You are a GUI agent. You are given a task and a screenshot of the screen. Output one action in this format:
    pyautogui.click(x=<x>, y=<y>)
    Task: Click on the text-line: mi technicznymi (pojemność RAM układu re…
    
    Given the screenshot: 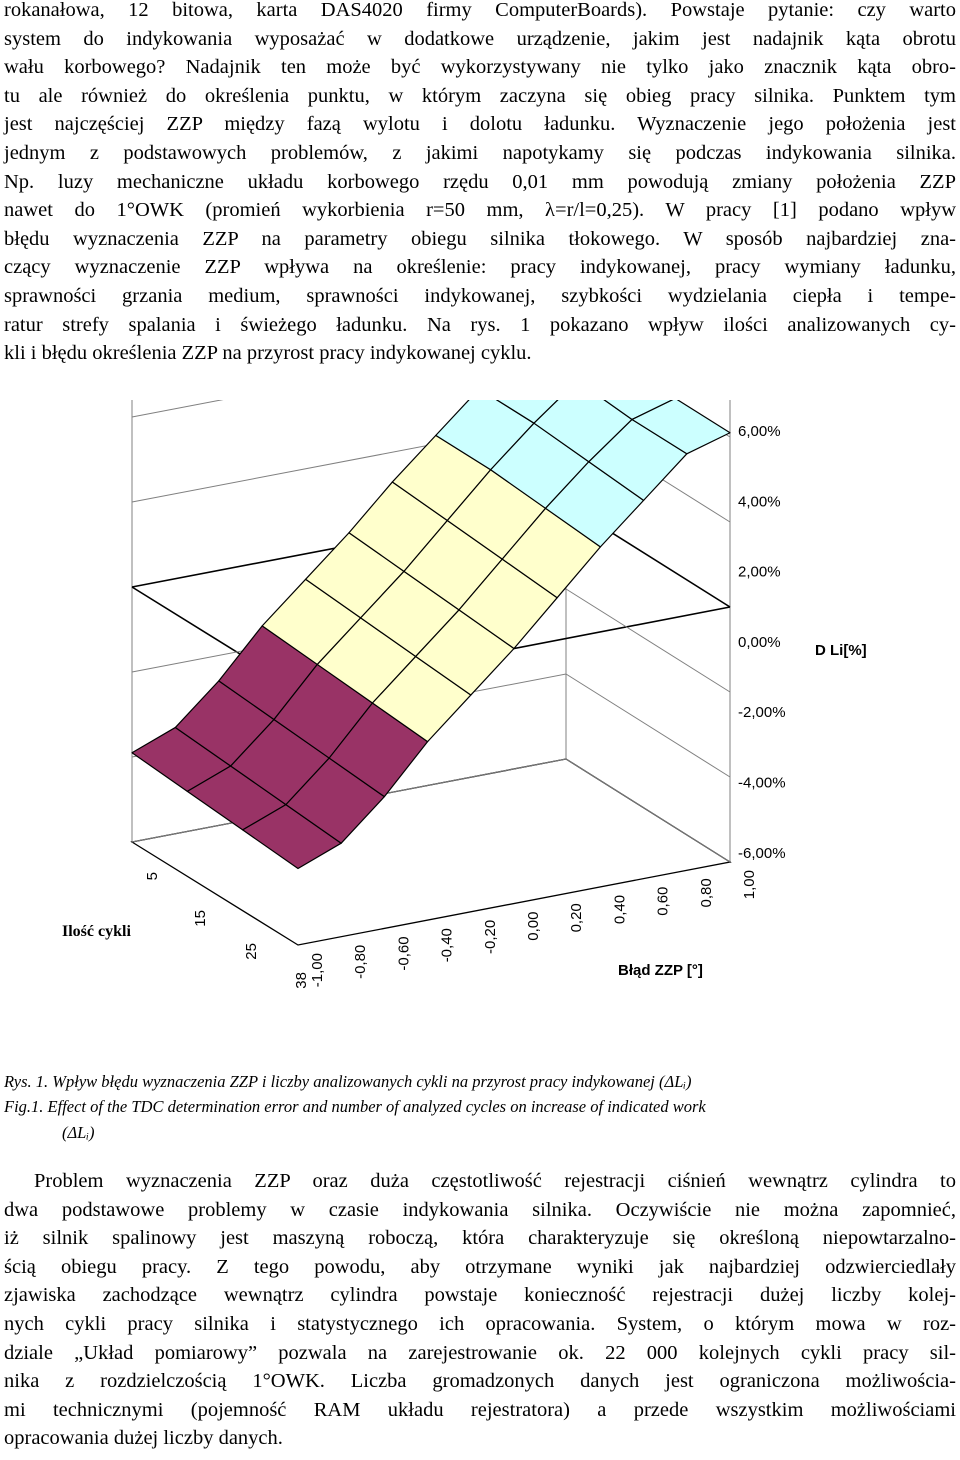 What is the action you would take?
    pyautogui.click(x=480, y=1409)
    